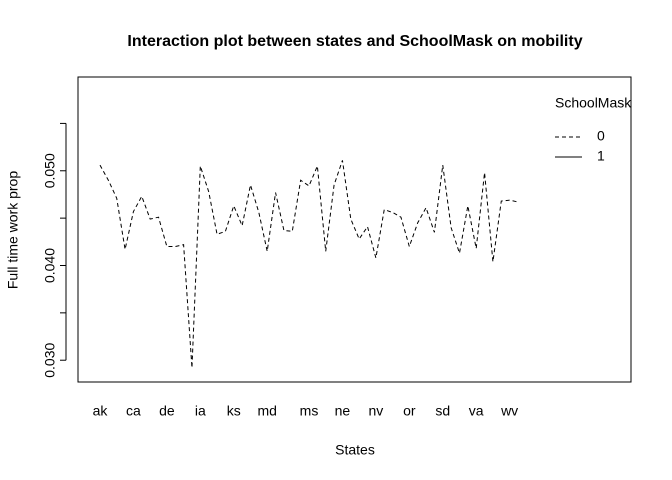 The height and width of the screenshot is (480, 672). I want to click on y-tick-label: 0.030, so click(50, 359).